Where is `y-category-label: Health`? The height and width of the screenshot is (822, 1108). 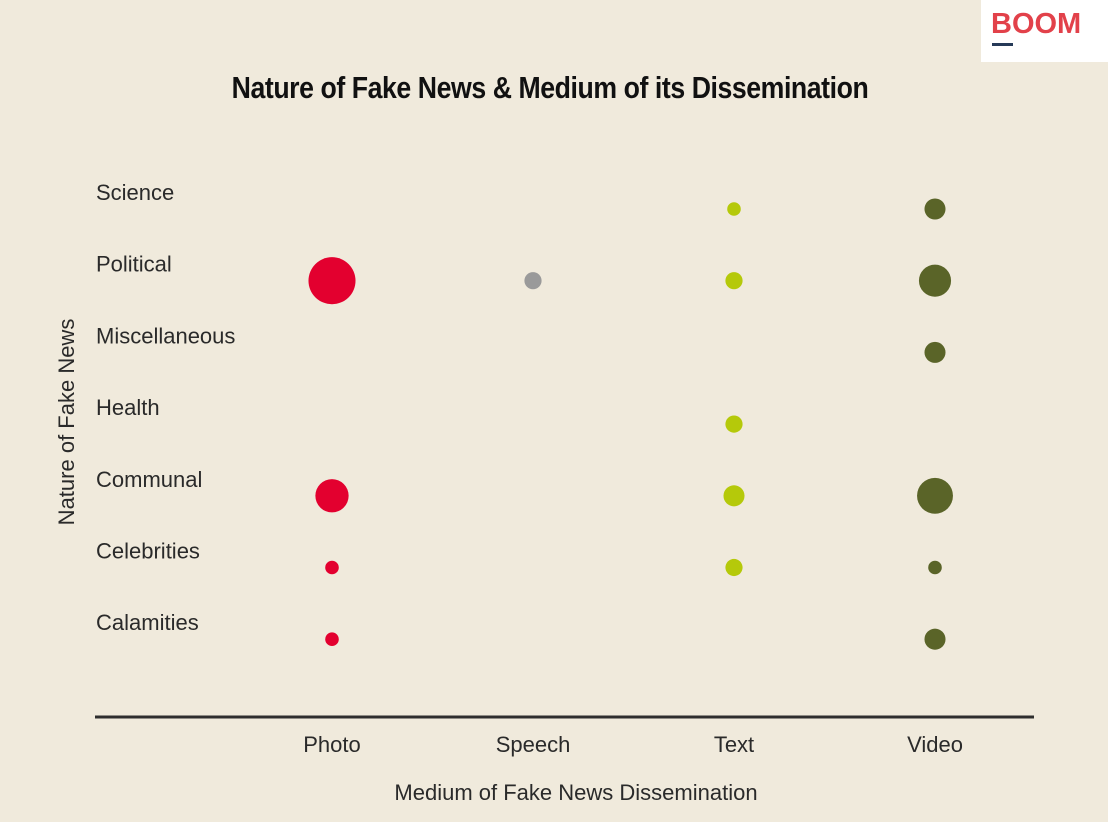
y-category-label: Health is located at coordinates (128, 407).